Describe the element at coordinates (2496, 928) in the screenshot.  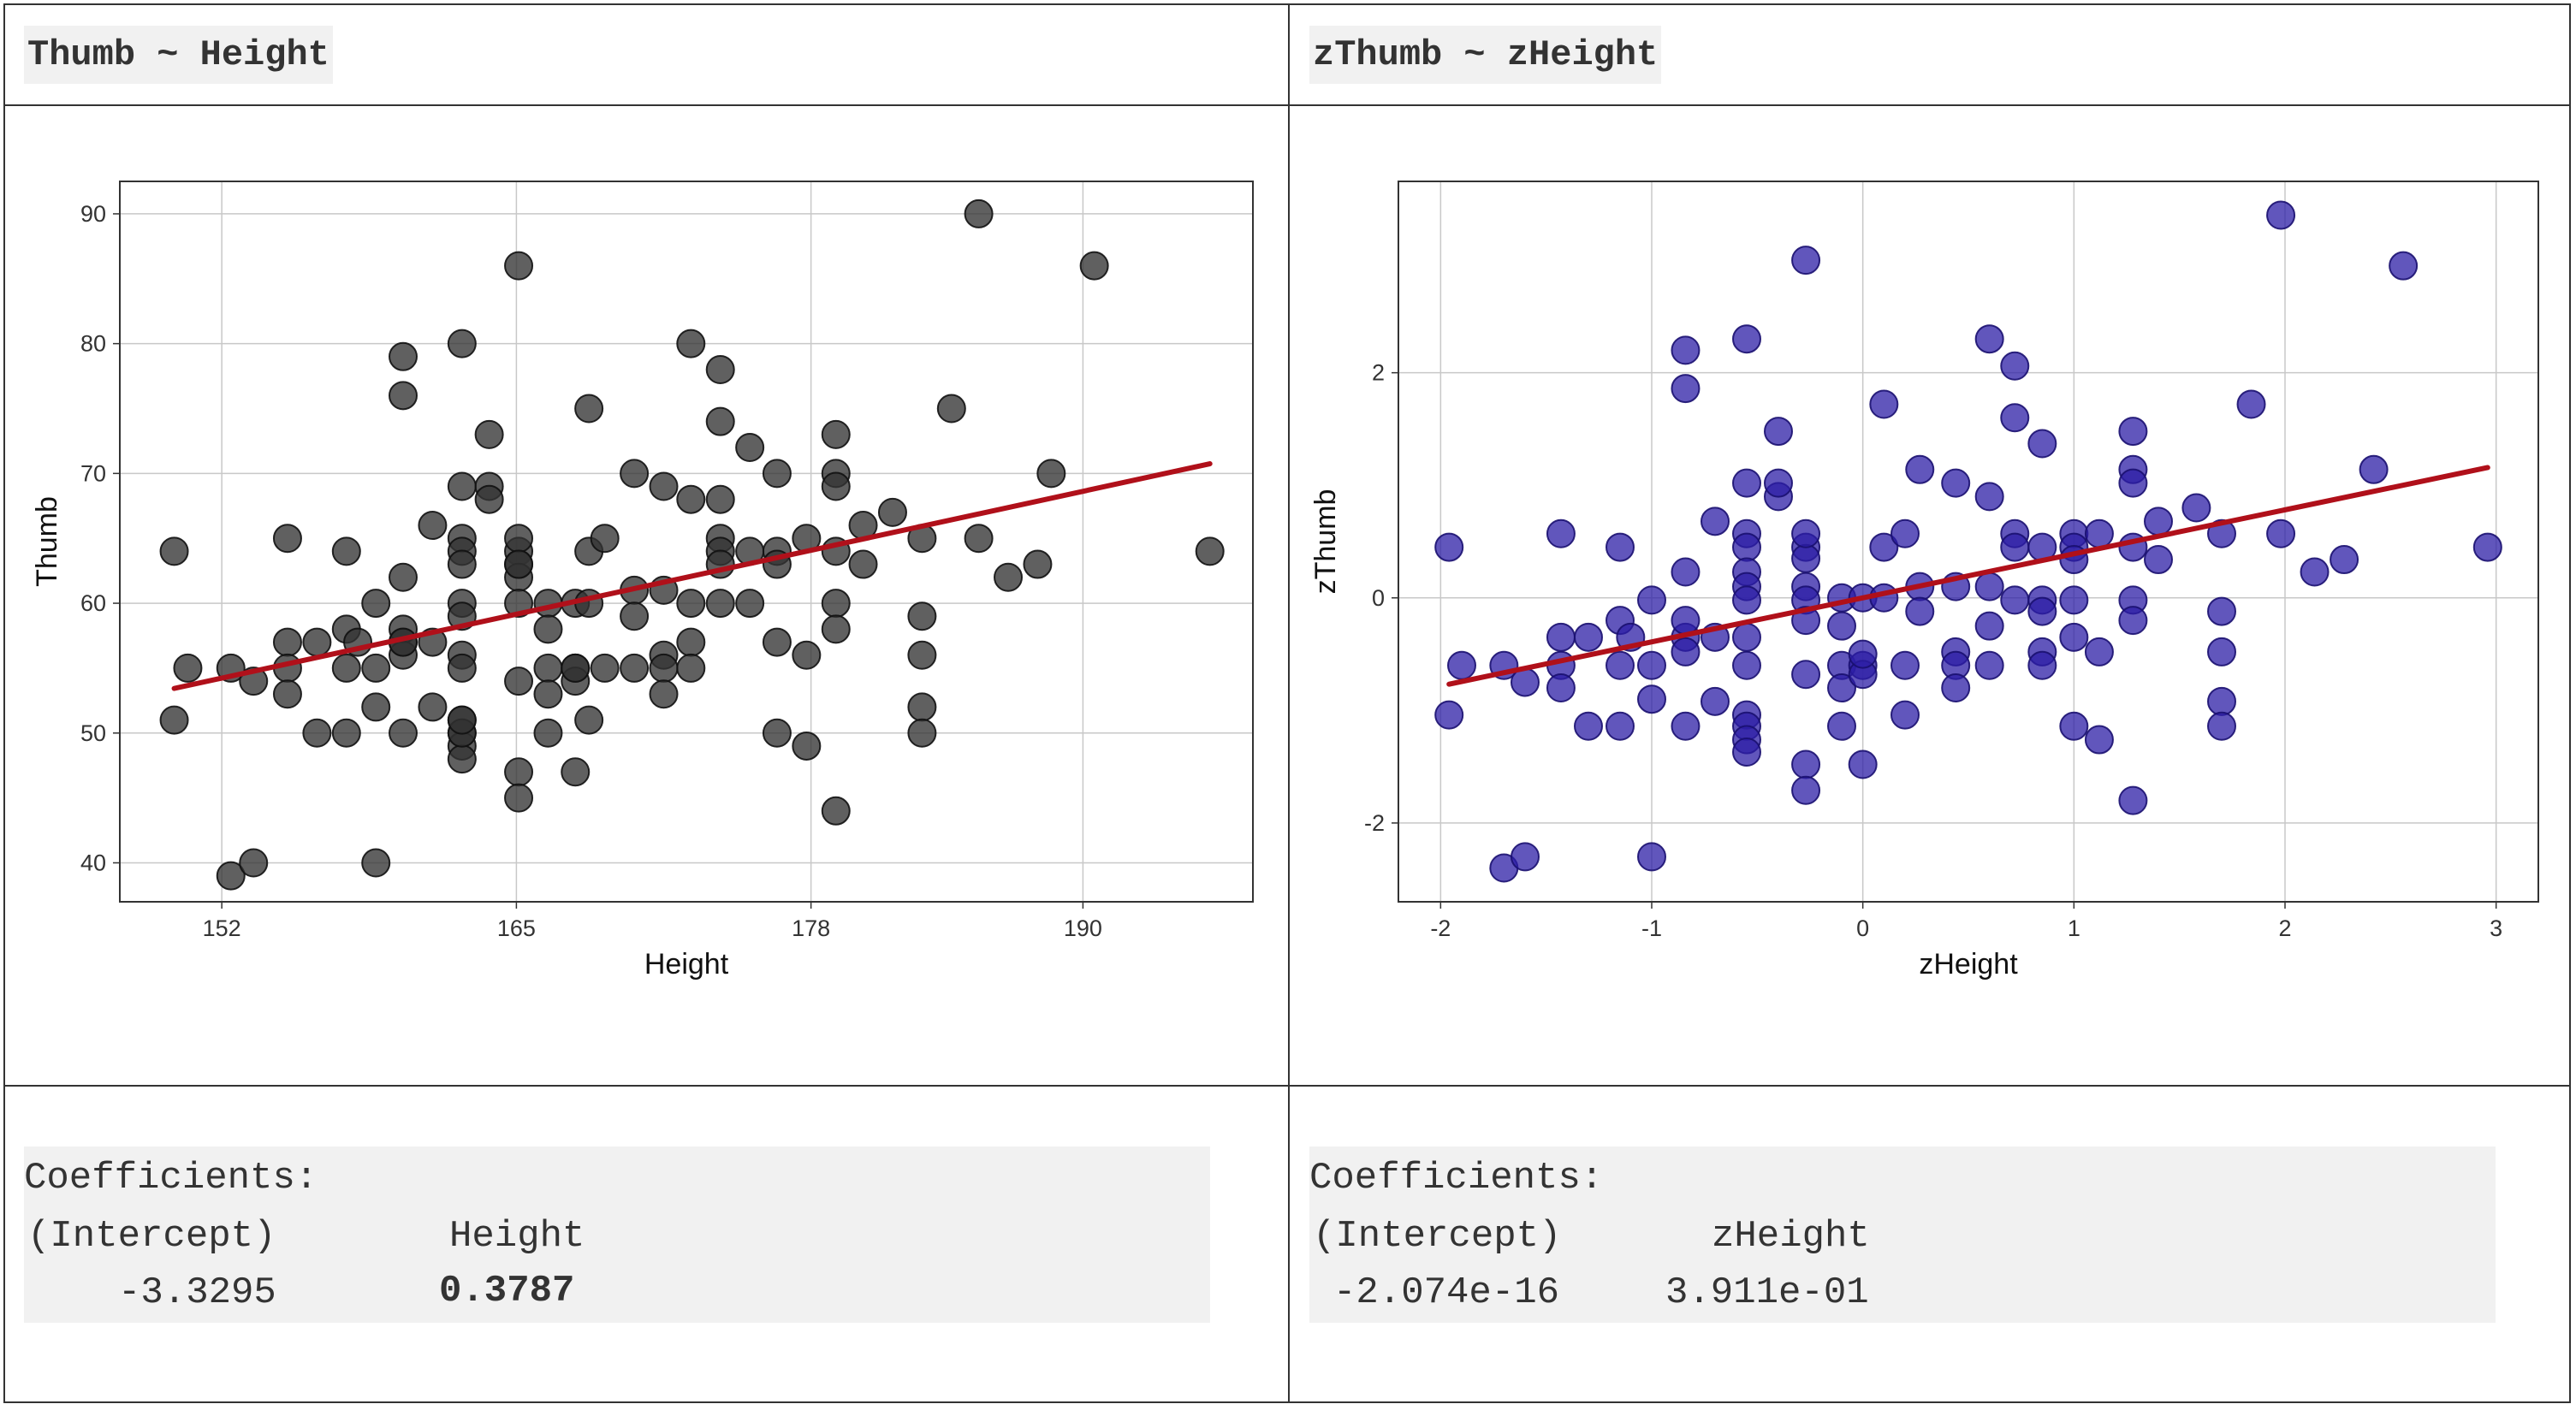
I see `x-tick-label: 3` at that location.